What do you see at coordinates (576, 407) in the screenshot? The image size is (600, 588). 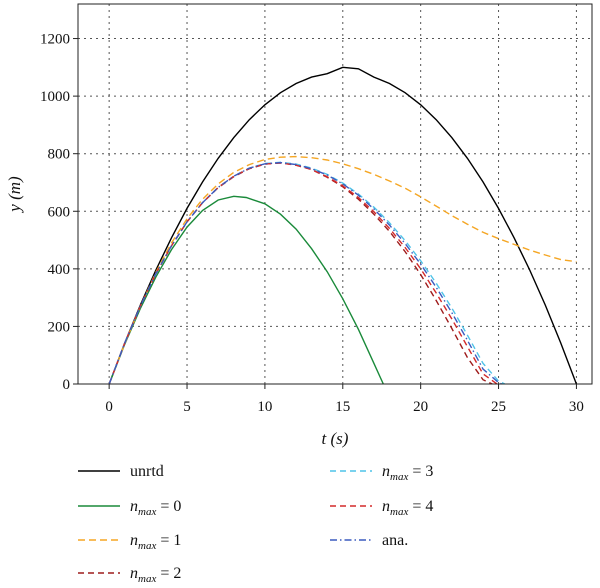 I see `x-tick-label: 30` at bounding box center [576, 407].